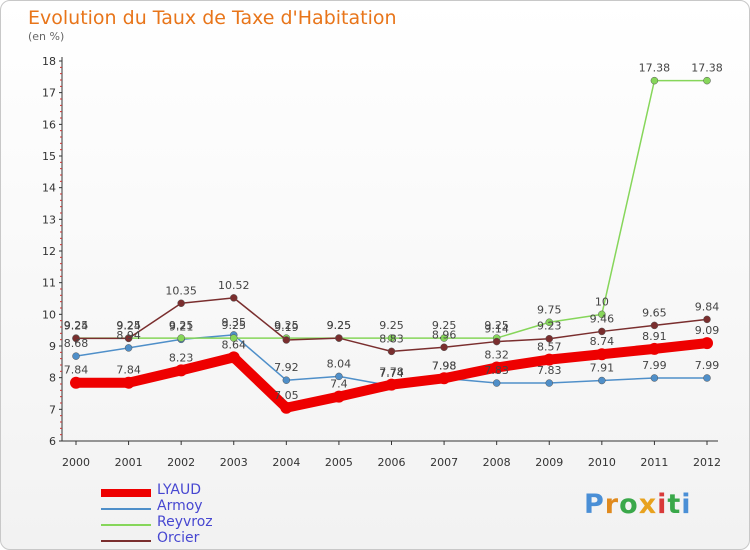 Image resolution: width=750 pixels, height=550 pixels. What do you see at coordinates (707, 330) in the screenshot?
I see `data-label-lyaud: 9.09` at bounding box center [707, 330].